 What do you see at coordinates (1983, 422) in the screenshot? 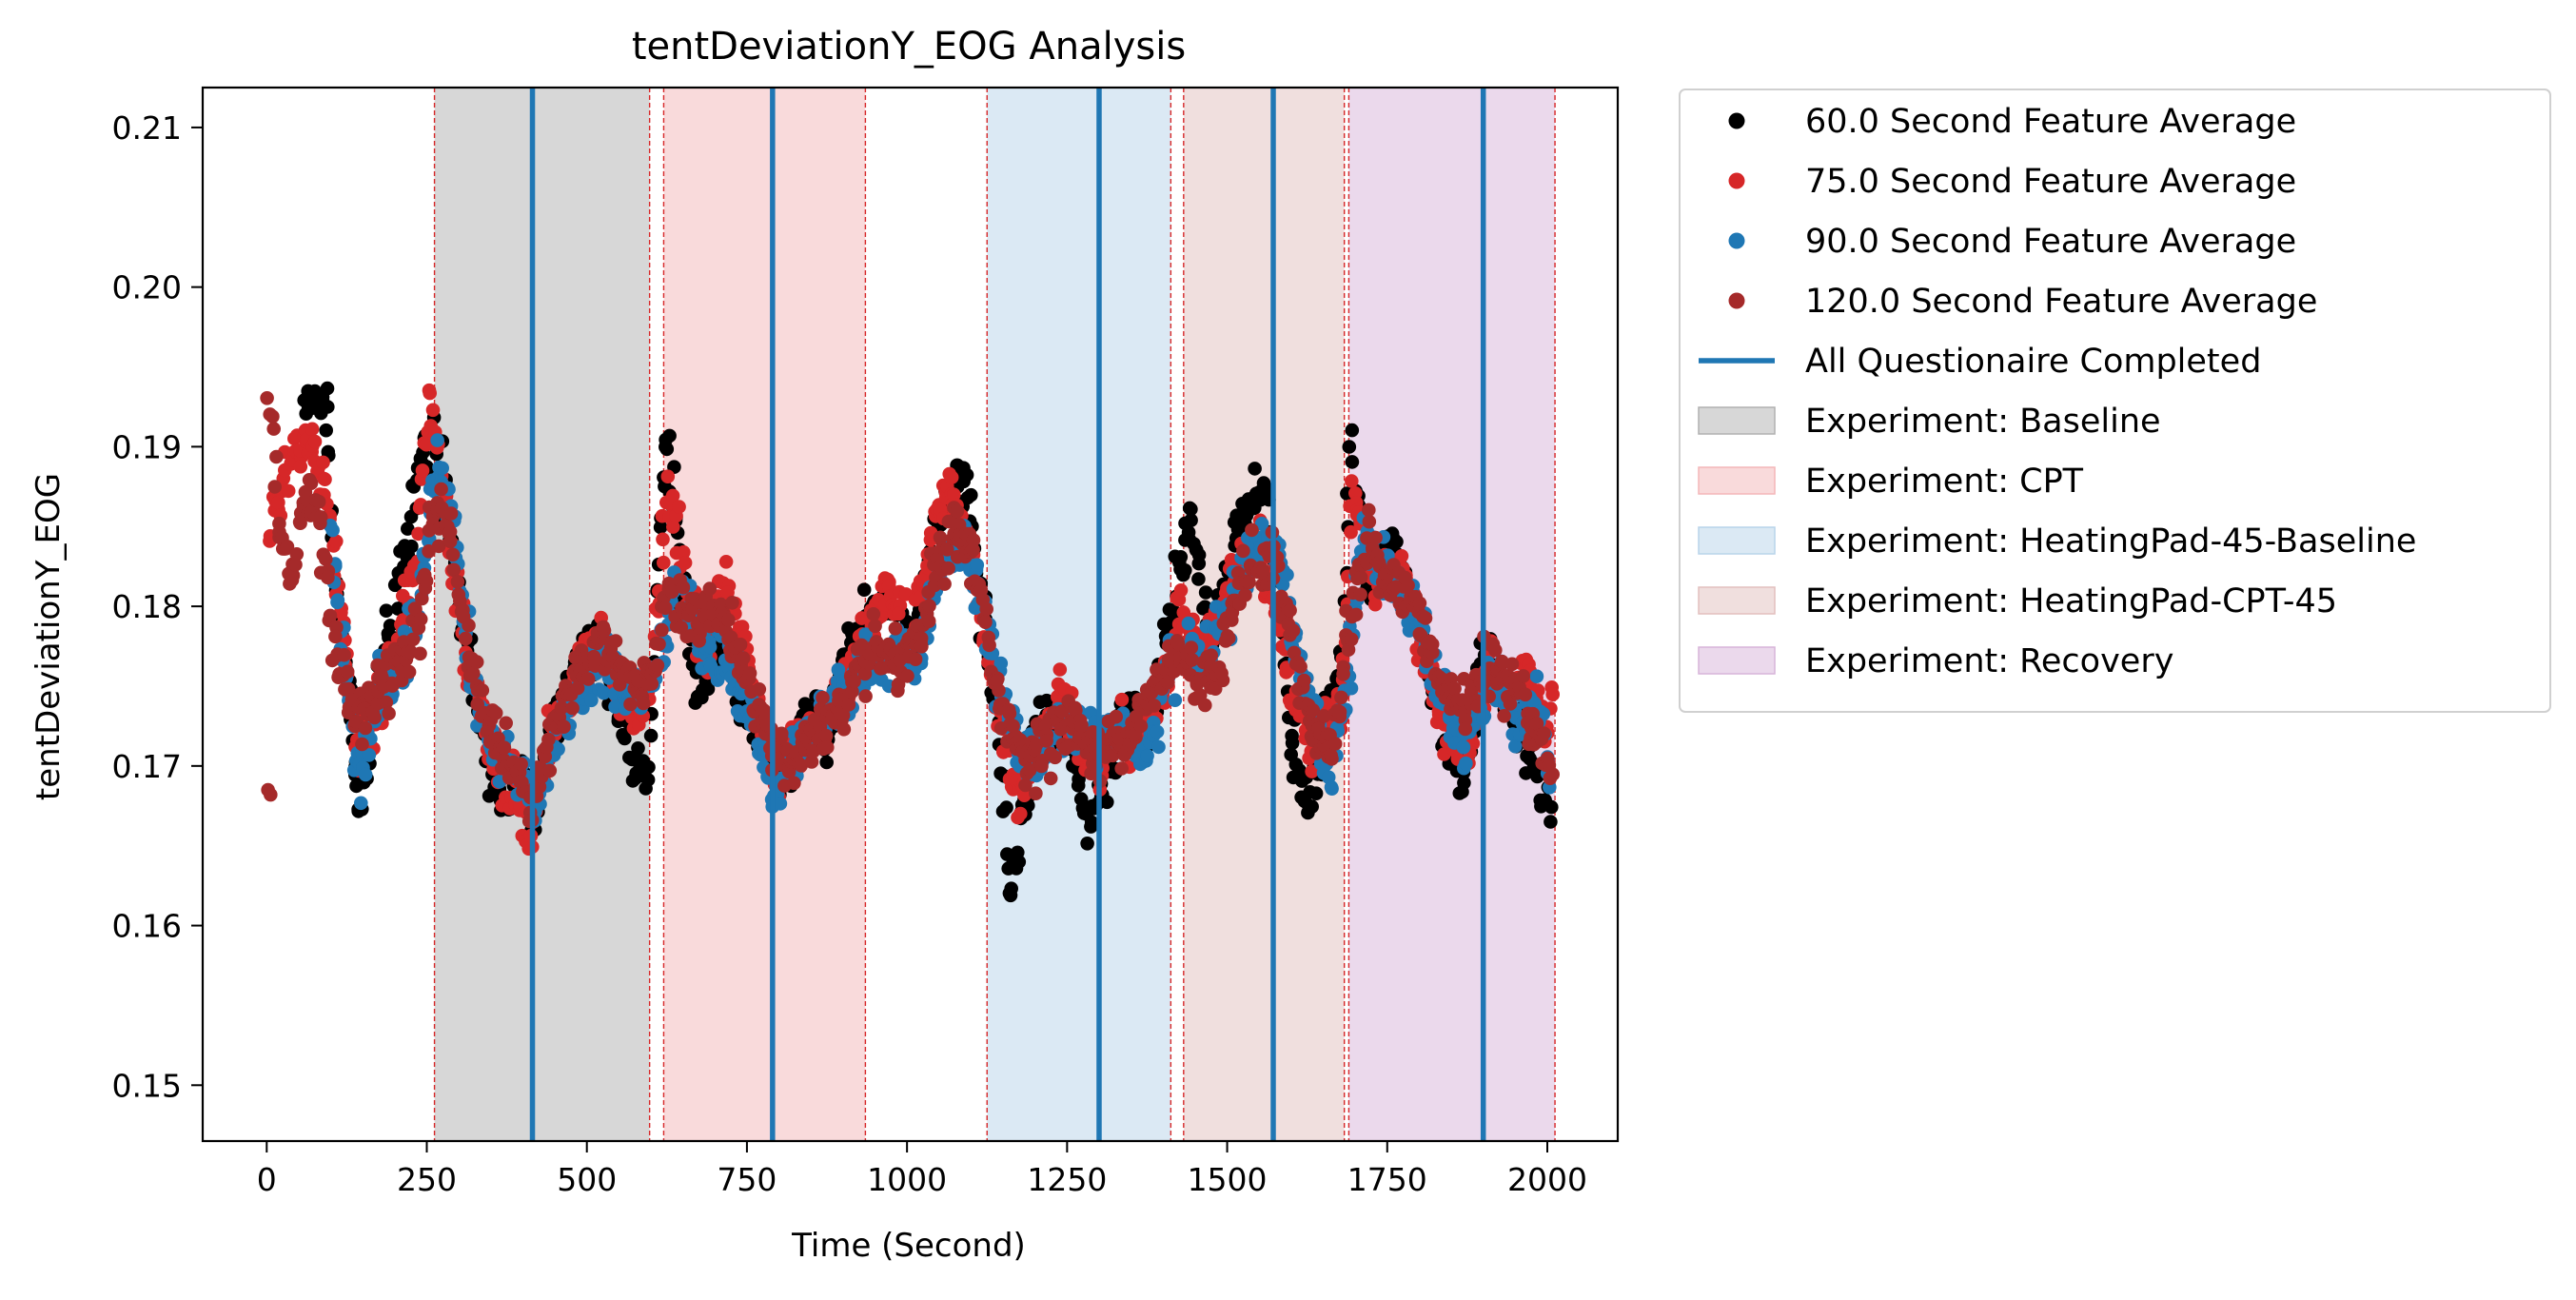
I see `legend-label-5: Experiment: Baseline` at bounding box center [1983, 422].